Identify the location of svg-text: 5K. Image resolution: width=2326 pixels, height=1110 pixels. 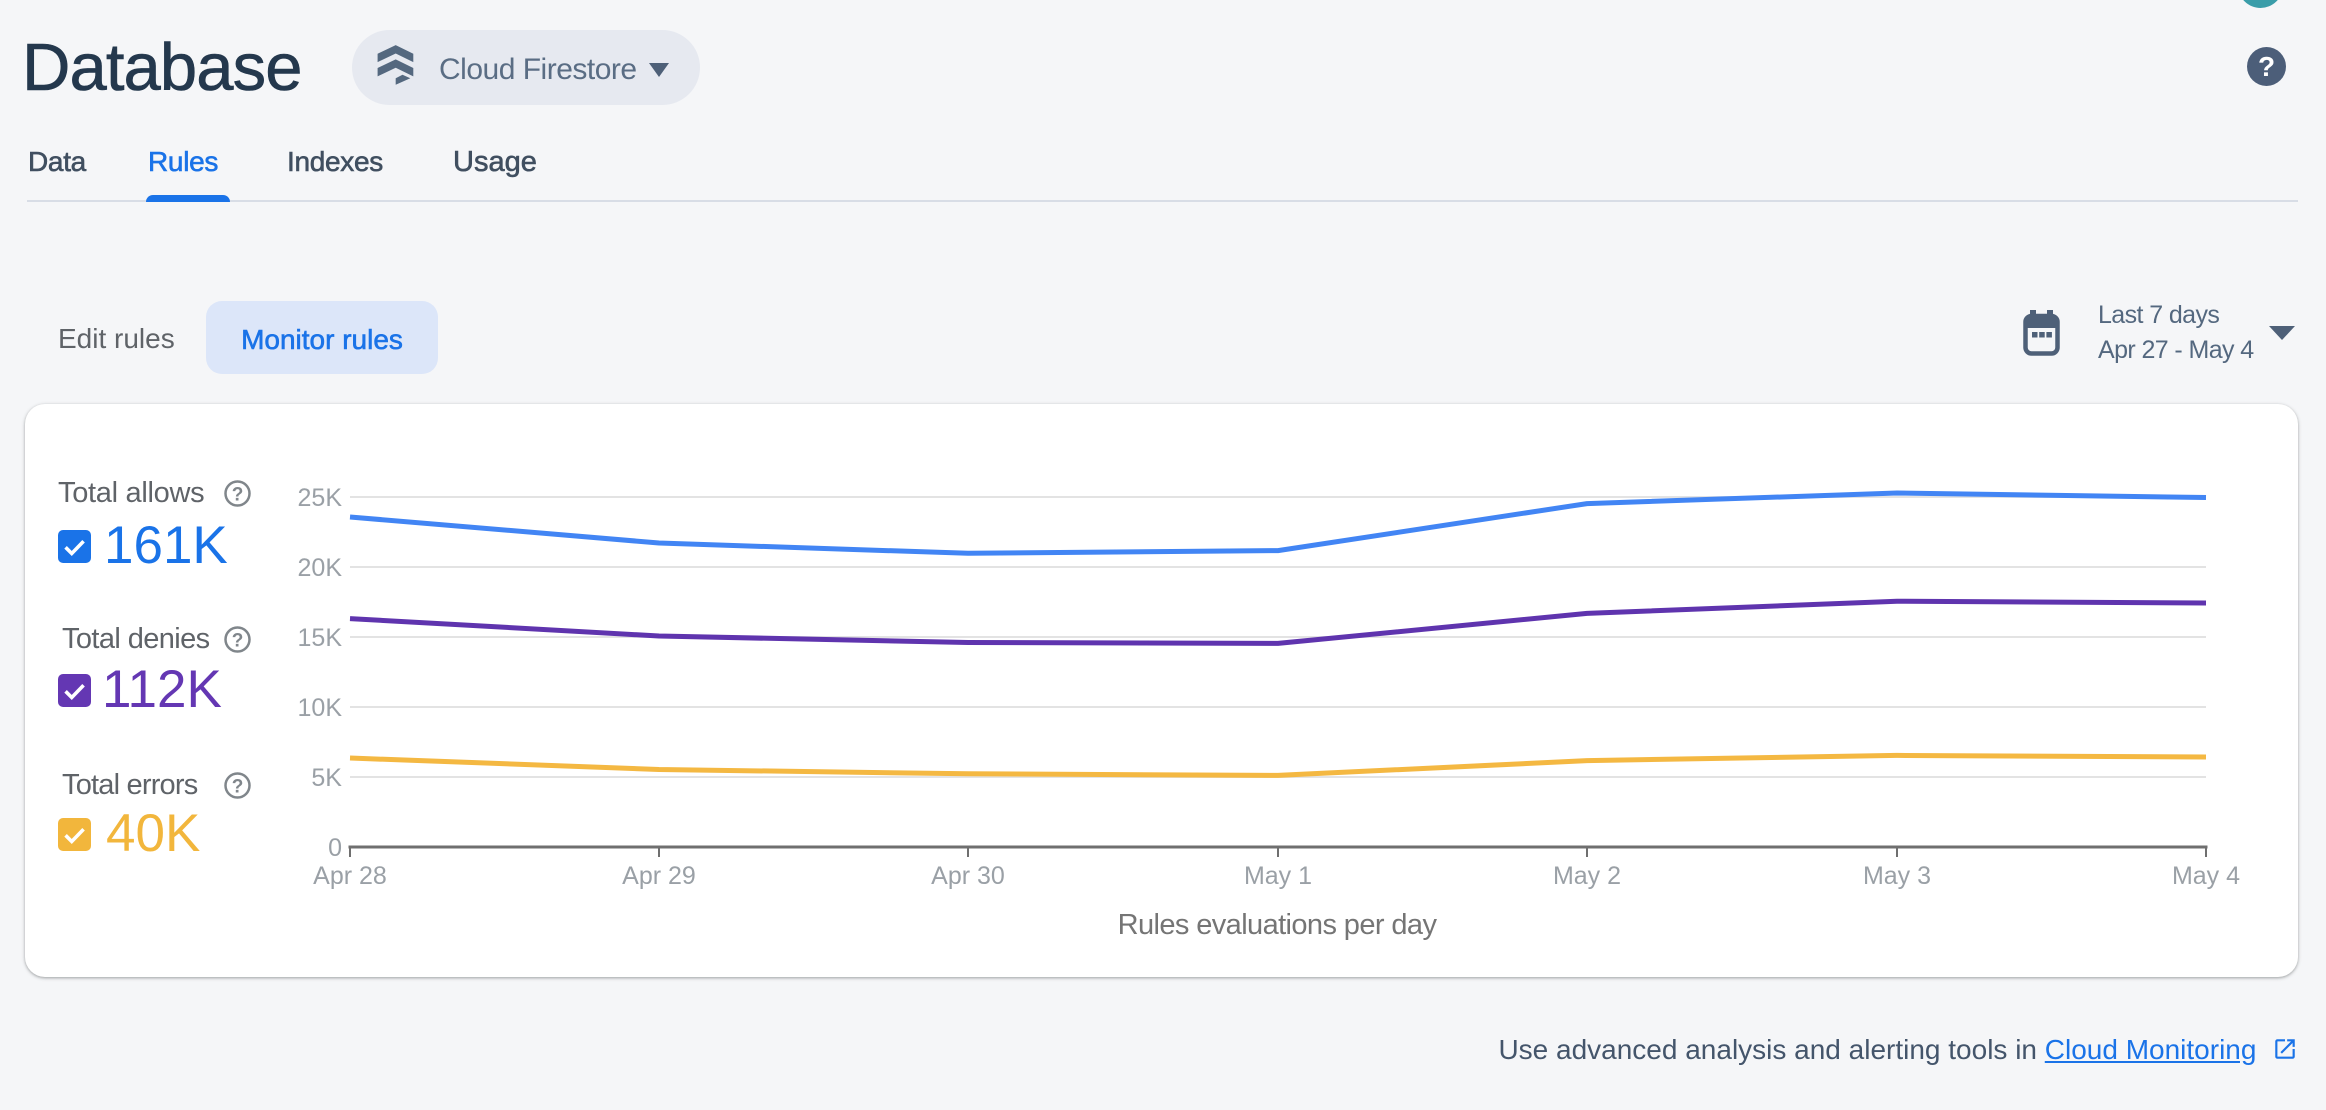
(326, 778).